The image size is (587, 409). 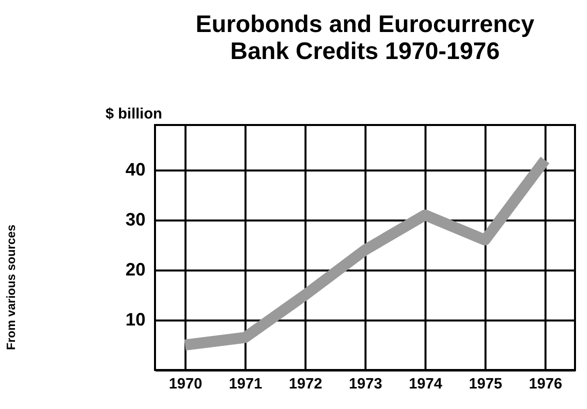 What do you see at coordinates (425, 384) in the screenshot?
I see `x-tick-label: 1974` at bounding box center [425, 384].